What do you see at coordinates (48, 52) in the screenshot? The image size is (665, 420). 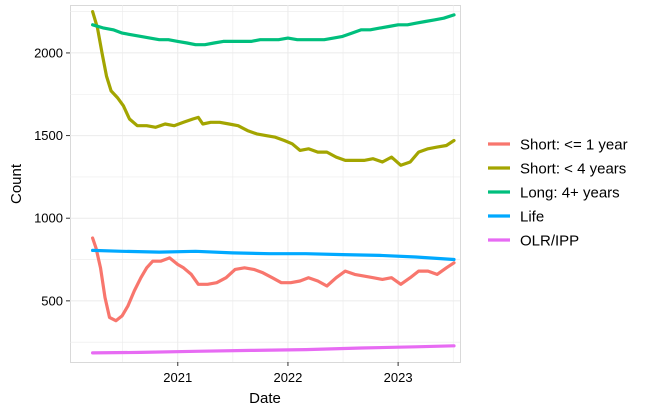 I see `y-tick-label: 2000` at bounding box center [48, 52].